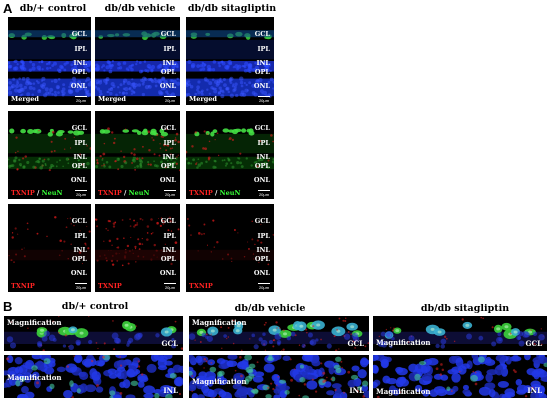 The width and height of the screenshot is (550, 403). I want to click on panel-a-col-title-sitagliptin: db/db sitagliptin, so click(232, 8).